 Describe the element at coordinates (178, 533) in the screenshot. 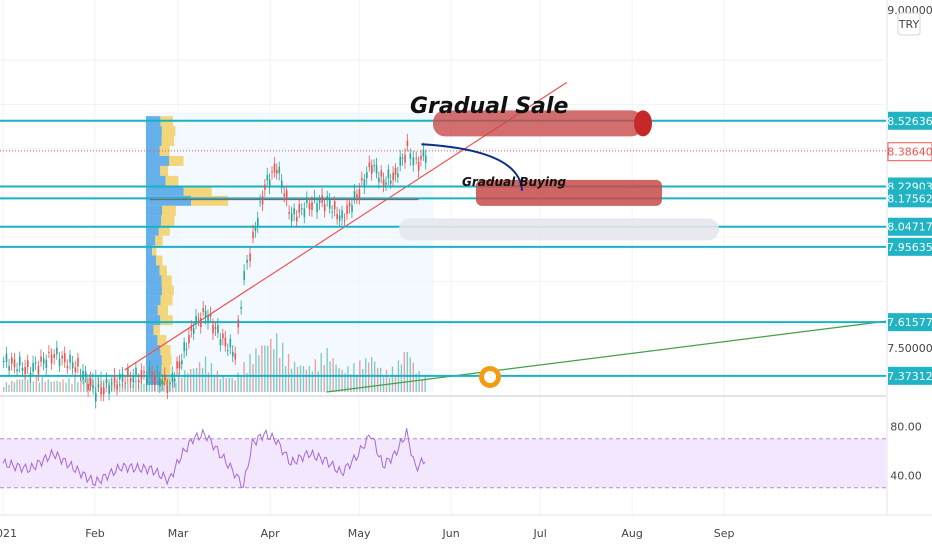

I see `x-tick-2: Mar` at that location.